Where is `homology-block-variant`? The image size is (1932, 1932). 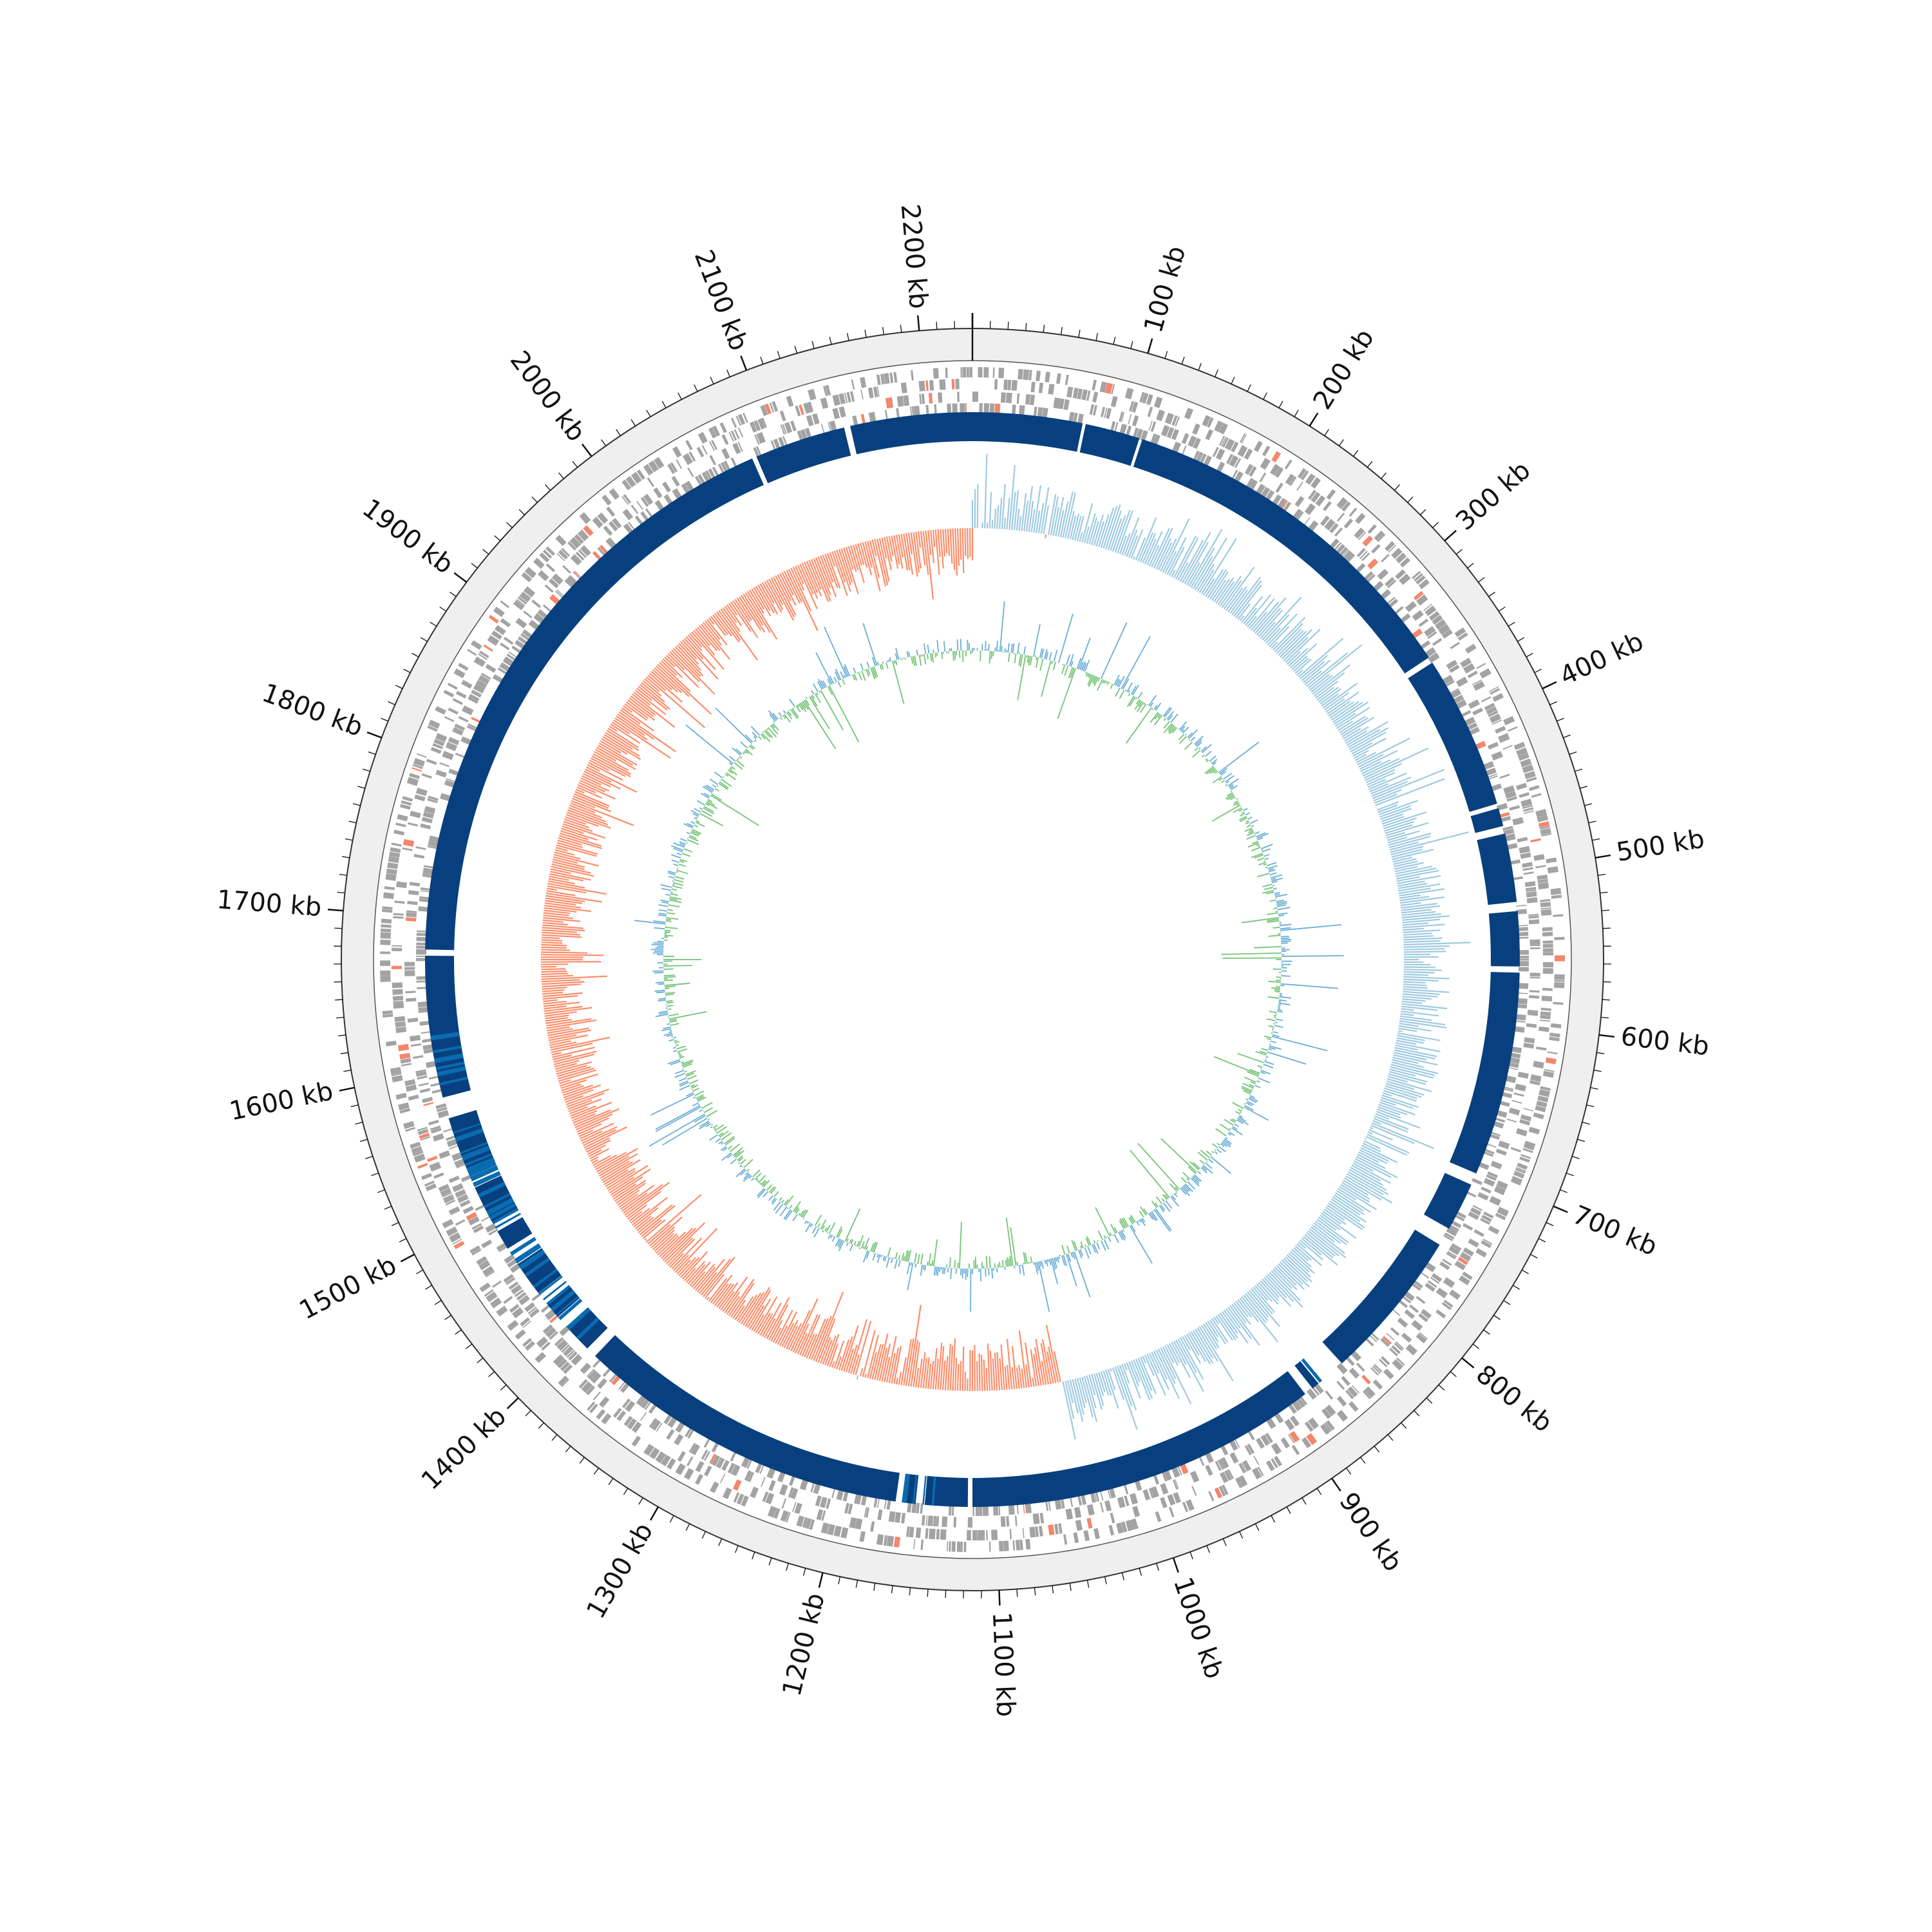
homology-block-variant is located at coordinates (563, 1300).